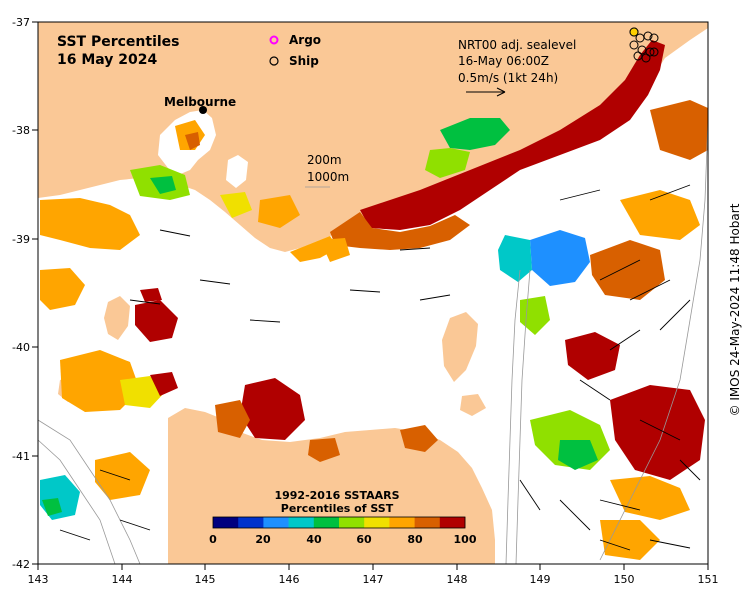 The width and height of the screenshot is (750, 600). What do you see at coordinates (735, 309) in the screenshot?
I see `credit-label: © IMOS 24-May-2024 11:48 Hobart` at bounding box center [735, 309].